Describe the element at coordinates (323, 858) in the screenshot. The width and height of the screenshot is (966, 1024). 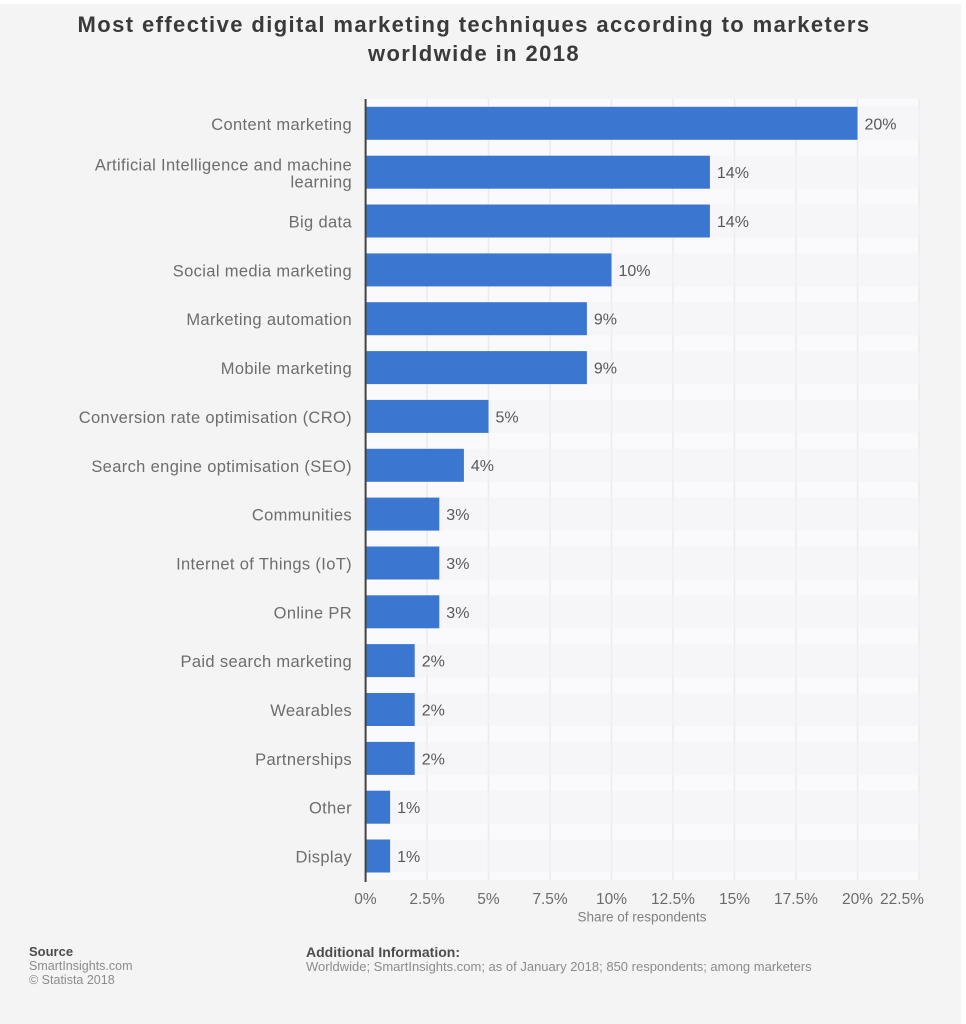
I see `svg-text: Display` at that location.